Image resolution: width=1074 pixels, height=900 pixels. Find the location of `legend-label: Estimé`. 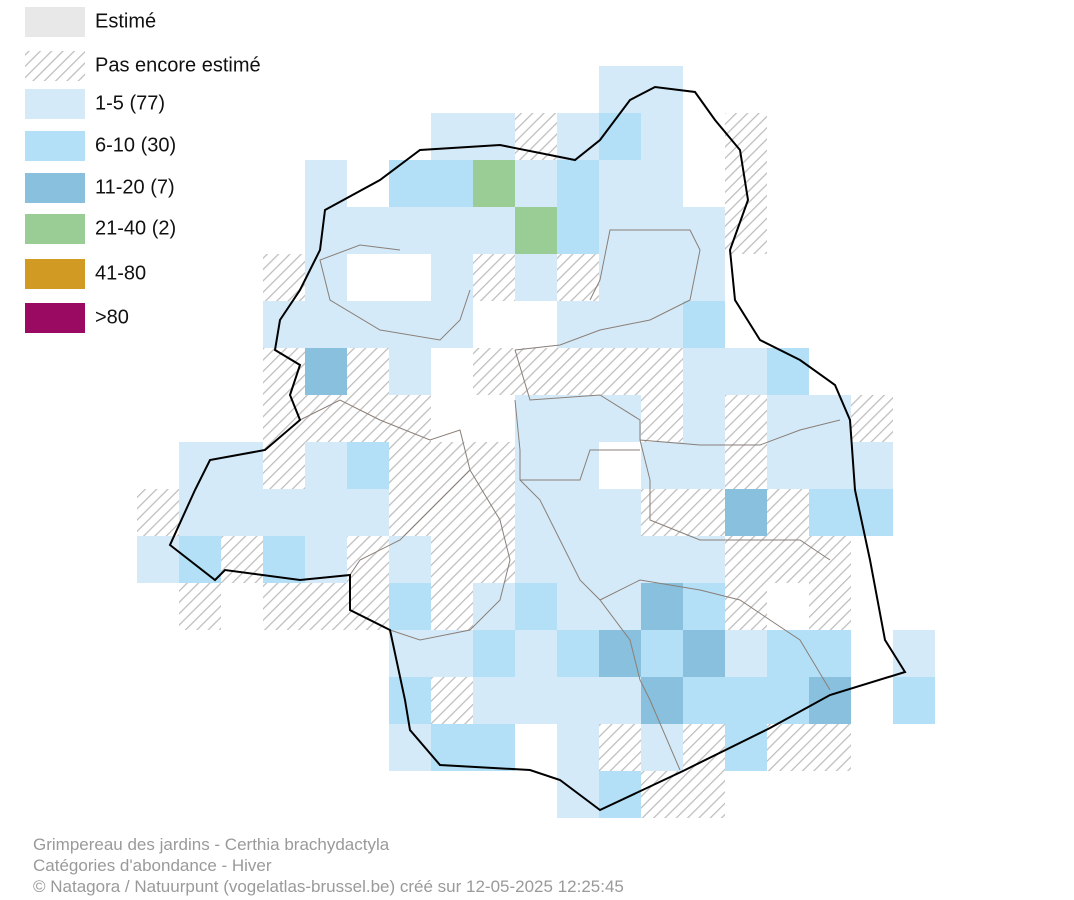

legend-label: Estimé is located at coordinates (125, 21).